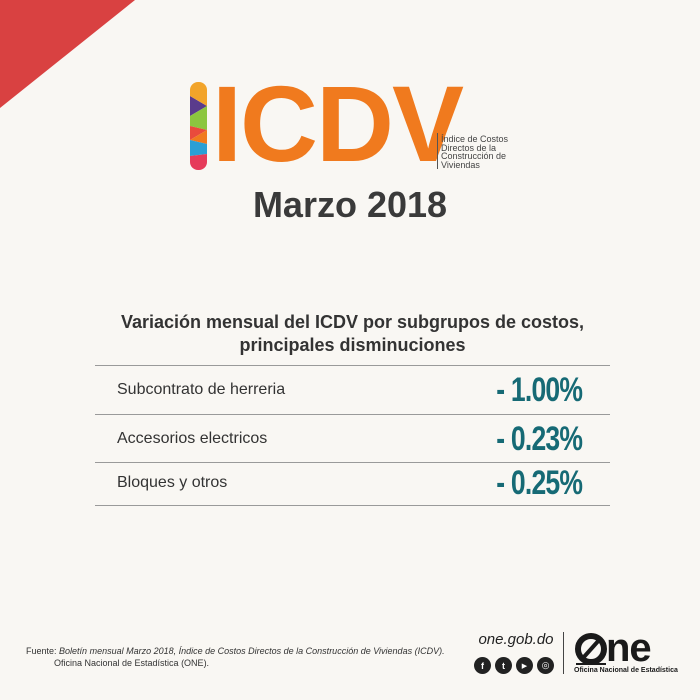 The image size is (700, 700). What do you see at coordinates (482, 665) in the screenshot?
I see `facebook-icon: f` at bounding box center [482, 665].